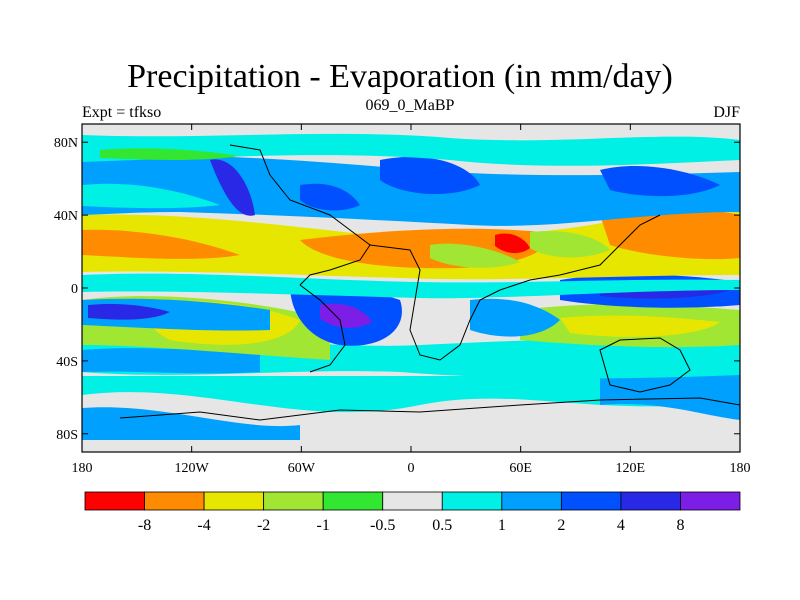  What do you see at coordinates (302, 468) in the screenshot?
I see `x-tick-label: 60W` at bounding box center [302, 468].